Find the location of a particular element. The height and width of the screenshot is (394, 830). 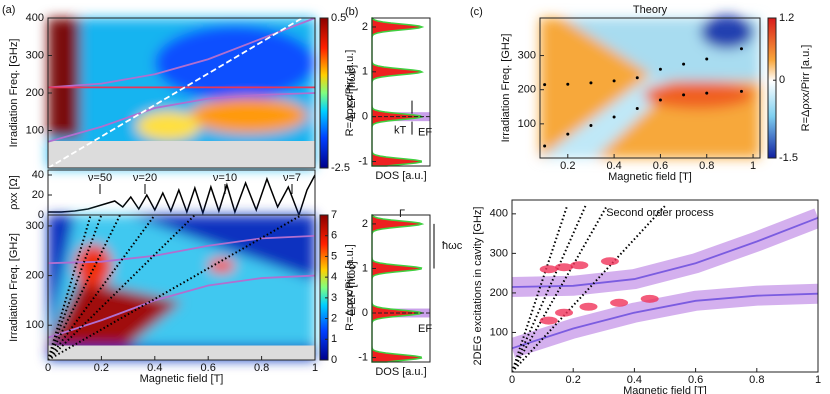

y-tick-label: 0 is located at coordinates (365, 117).